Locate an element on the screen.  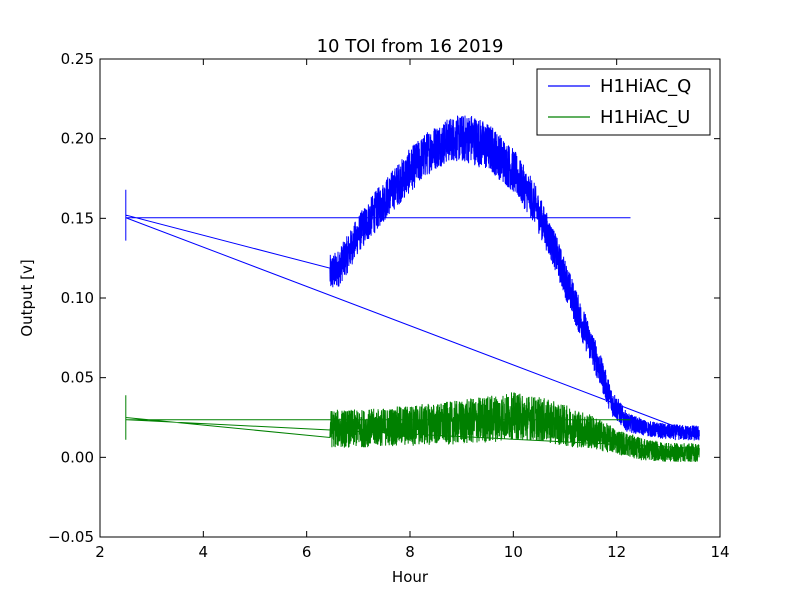
y-tick-label: 0.25 is located at coordinates (77, 59).